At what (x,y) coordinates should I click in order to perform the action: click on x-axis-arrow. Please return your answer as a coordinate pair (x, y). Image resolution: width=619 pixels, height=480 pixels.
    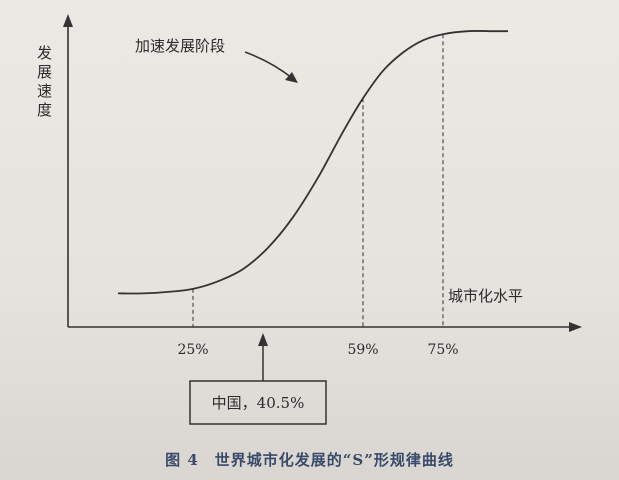
    Looking at the image, I should click on (575, 327).